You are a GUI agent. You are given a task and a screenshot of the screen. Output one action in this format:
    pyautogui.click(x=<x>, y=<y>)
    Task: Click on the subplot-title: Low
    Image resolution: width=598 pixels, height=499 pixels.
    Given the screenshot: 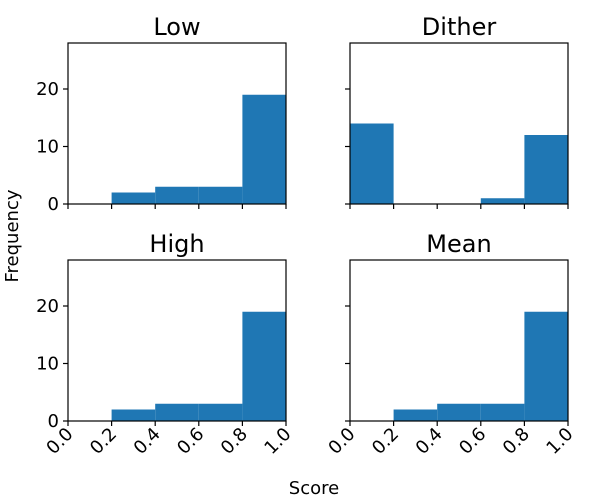 What is the action you would take?
    pyautogui.click(x=176, y=27)
    